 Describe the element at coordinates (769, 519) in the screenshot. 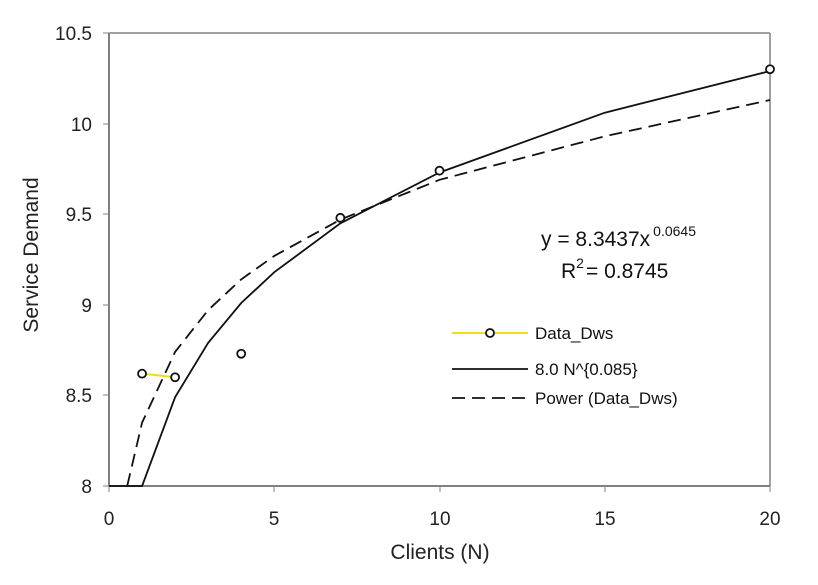

I see `x-tick-label: 20` at that location.